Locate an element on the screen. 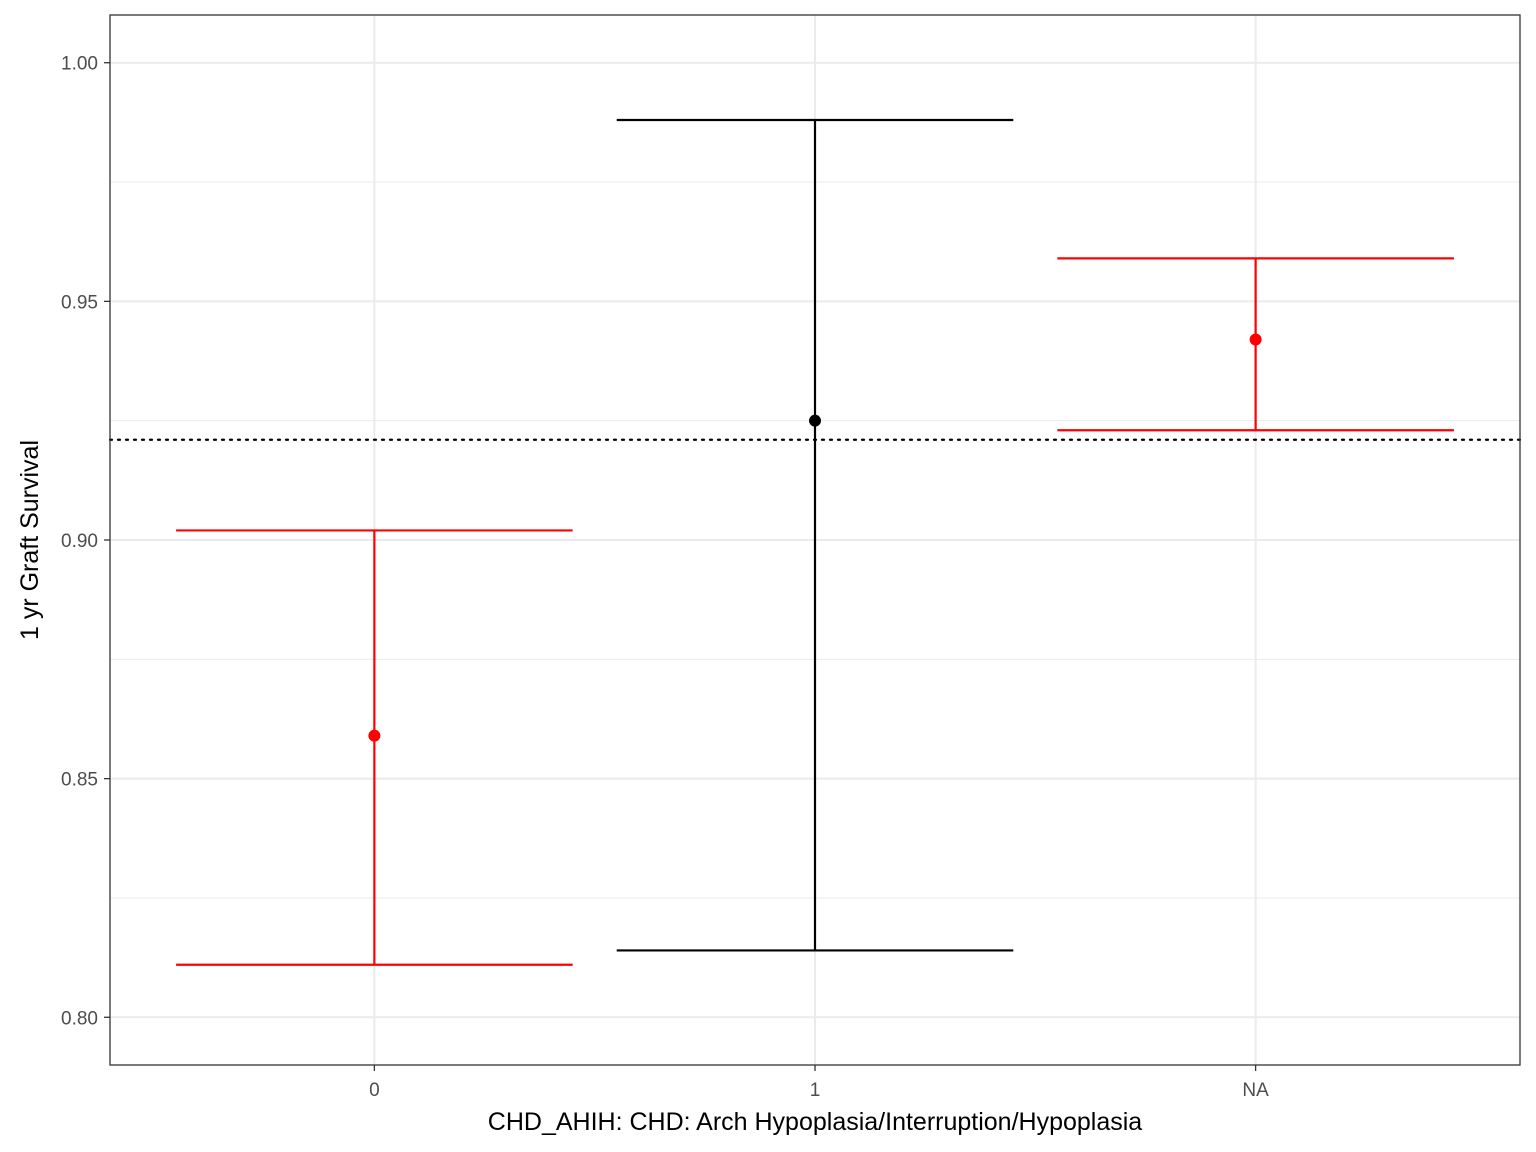 This screenshot has width=1536, height=1152. x-axis: 0 1 NA is located at coordinates (819, 1083).